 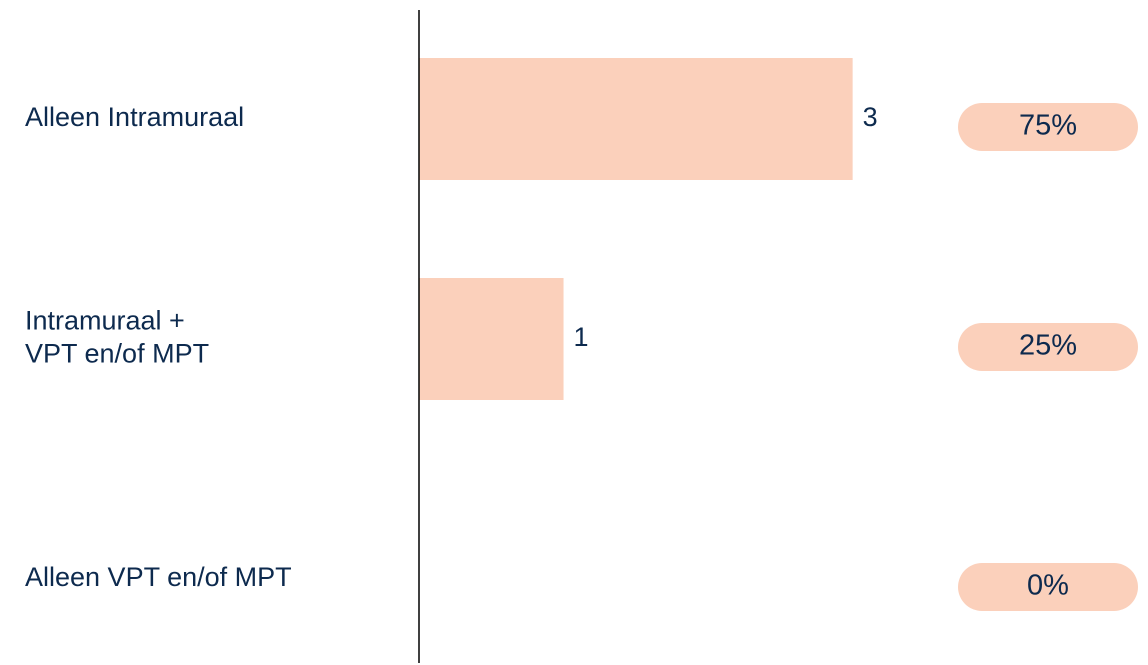 I want to click on category-label-line: Intramuraal +, so click(x=105, y=321).